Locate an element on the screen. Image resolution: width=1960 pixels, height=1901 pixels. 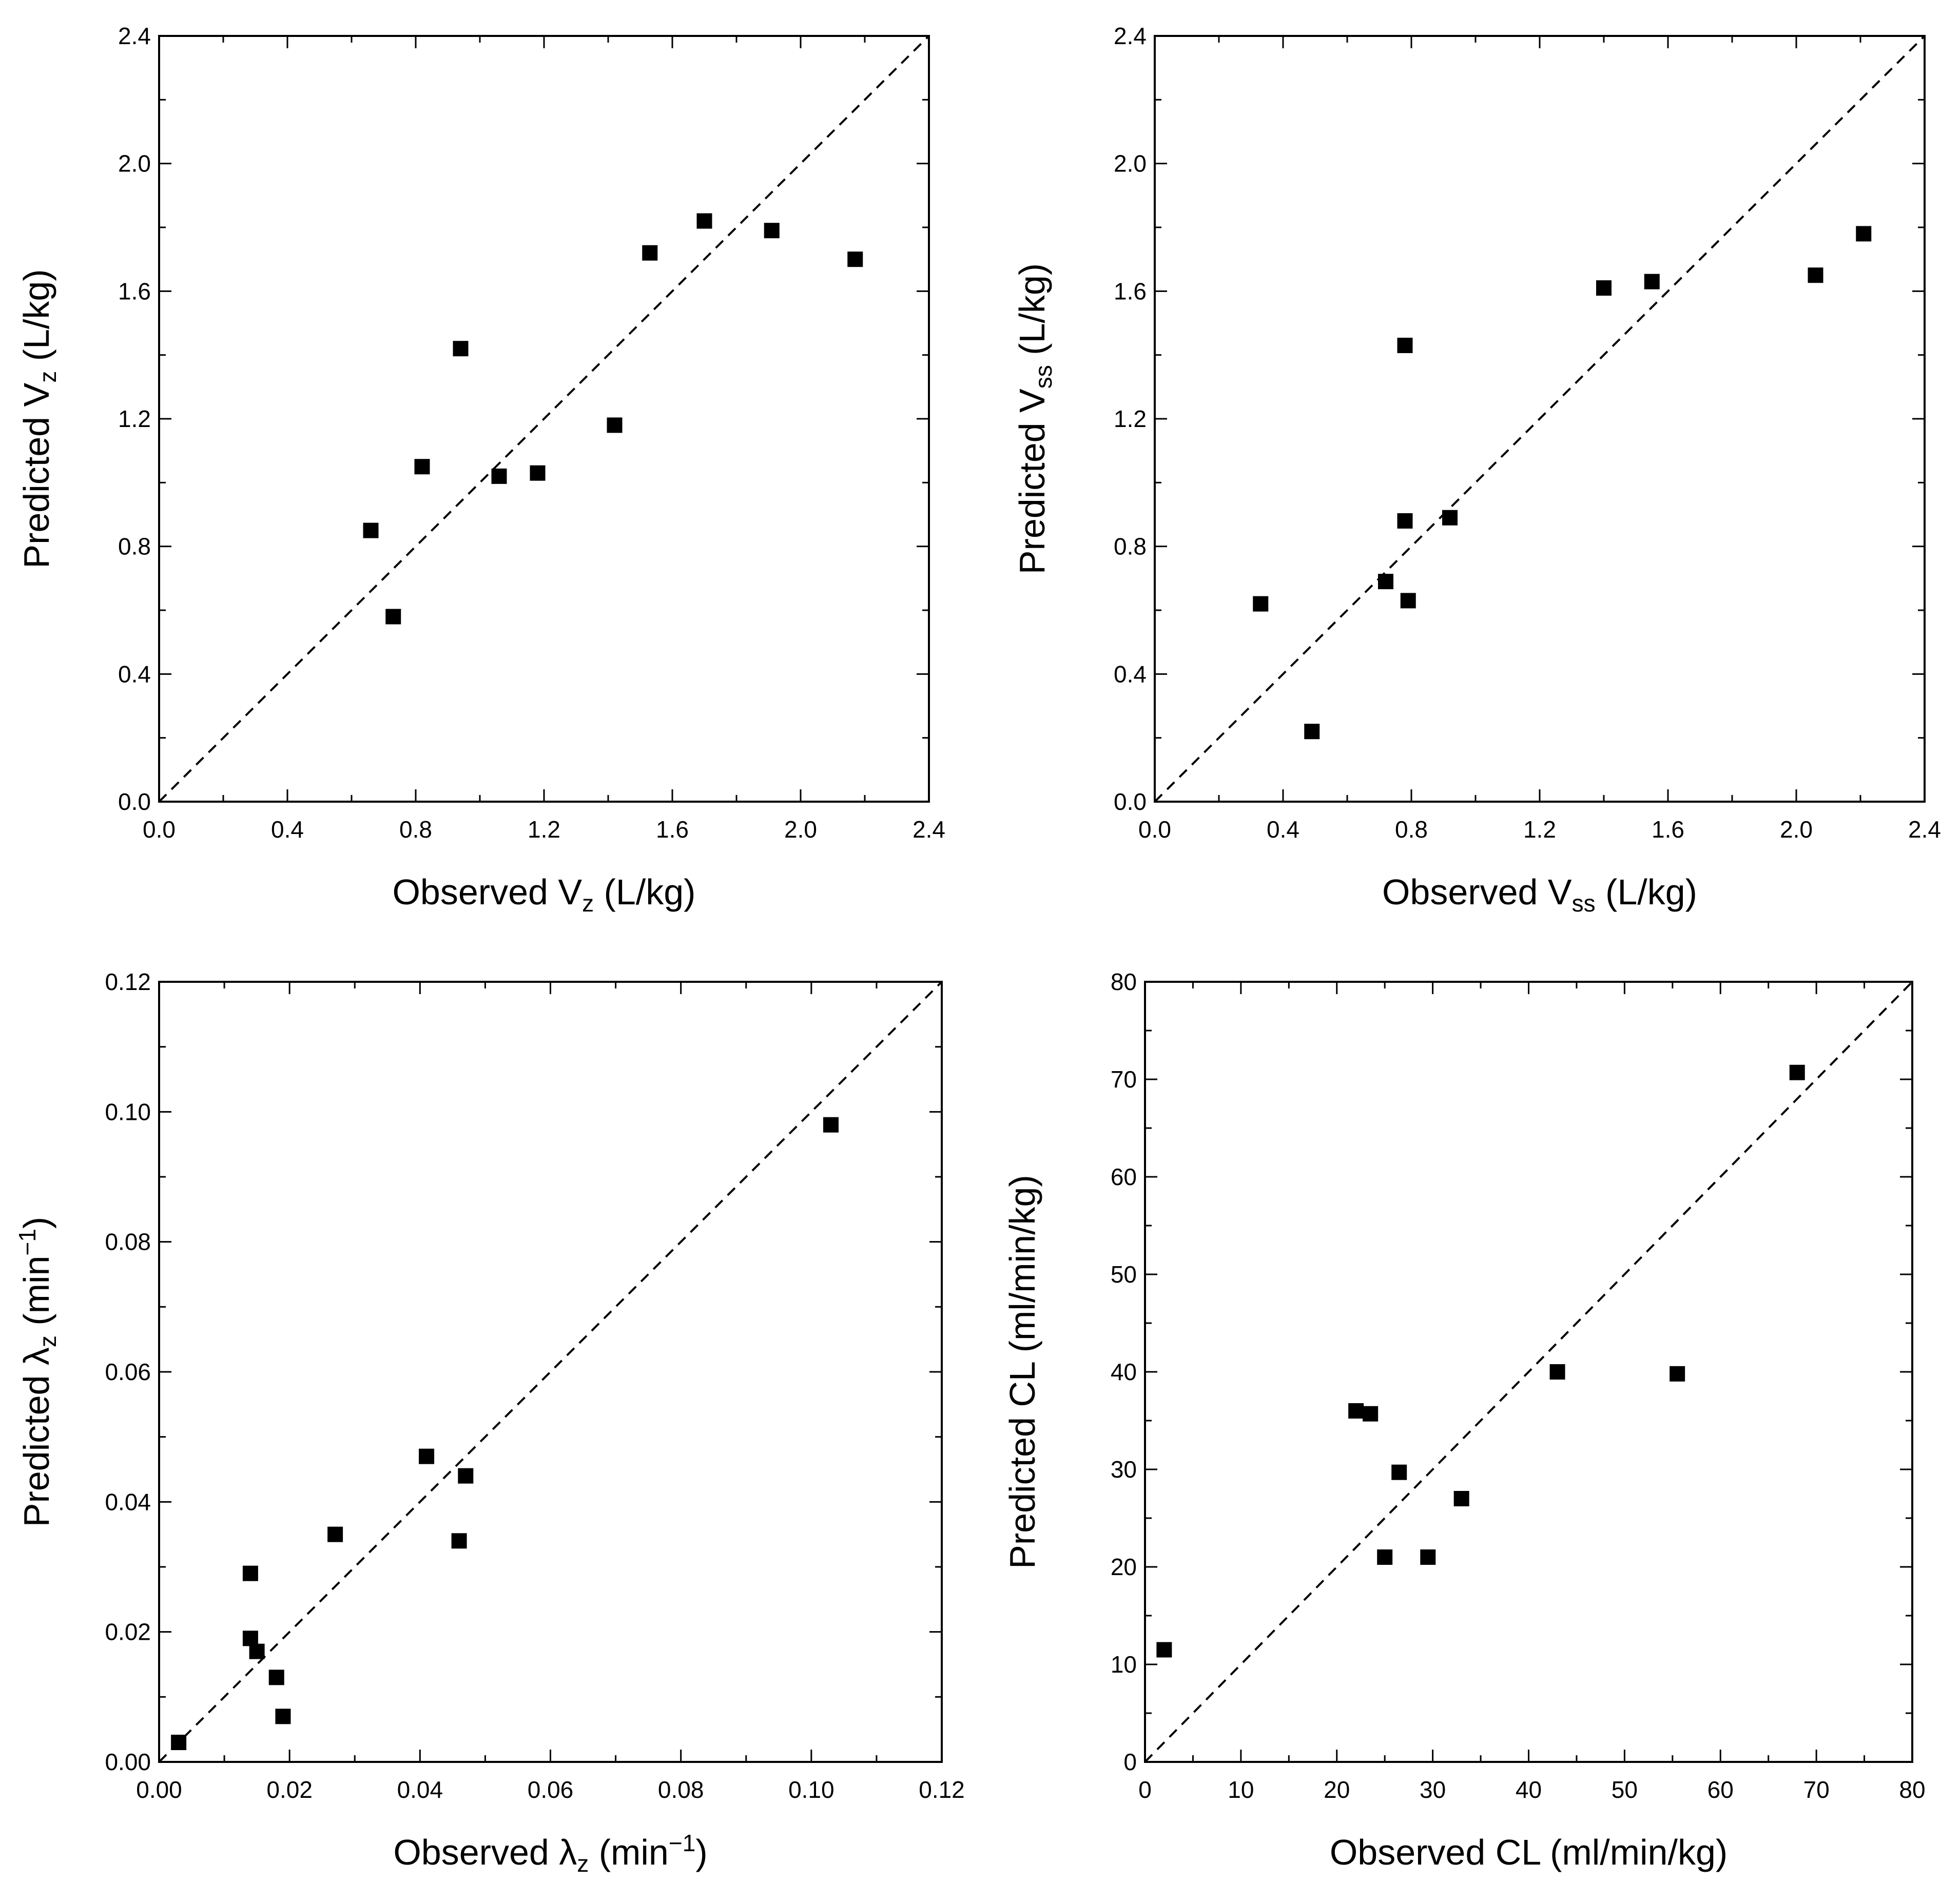
y-tick-label: 20 is located at coordinates (1124, 1567).